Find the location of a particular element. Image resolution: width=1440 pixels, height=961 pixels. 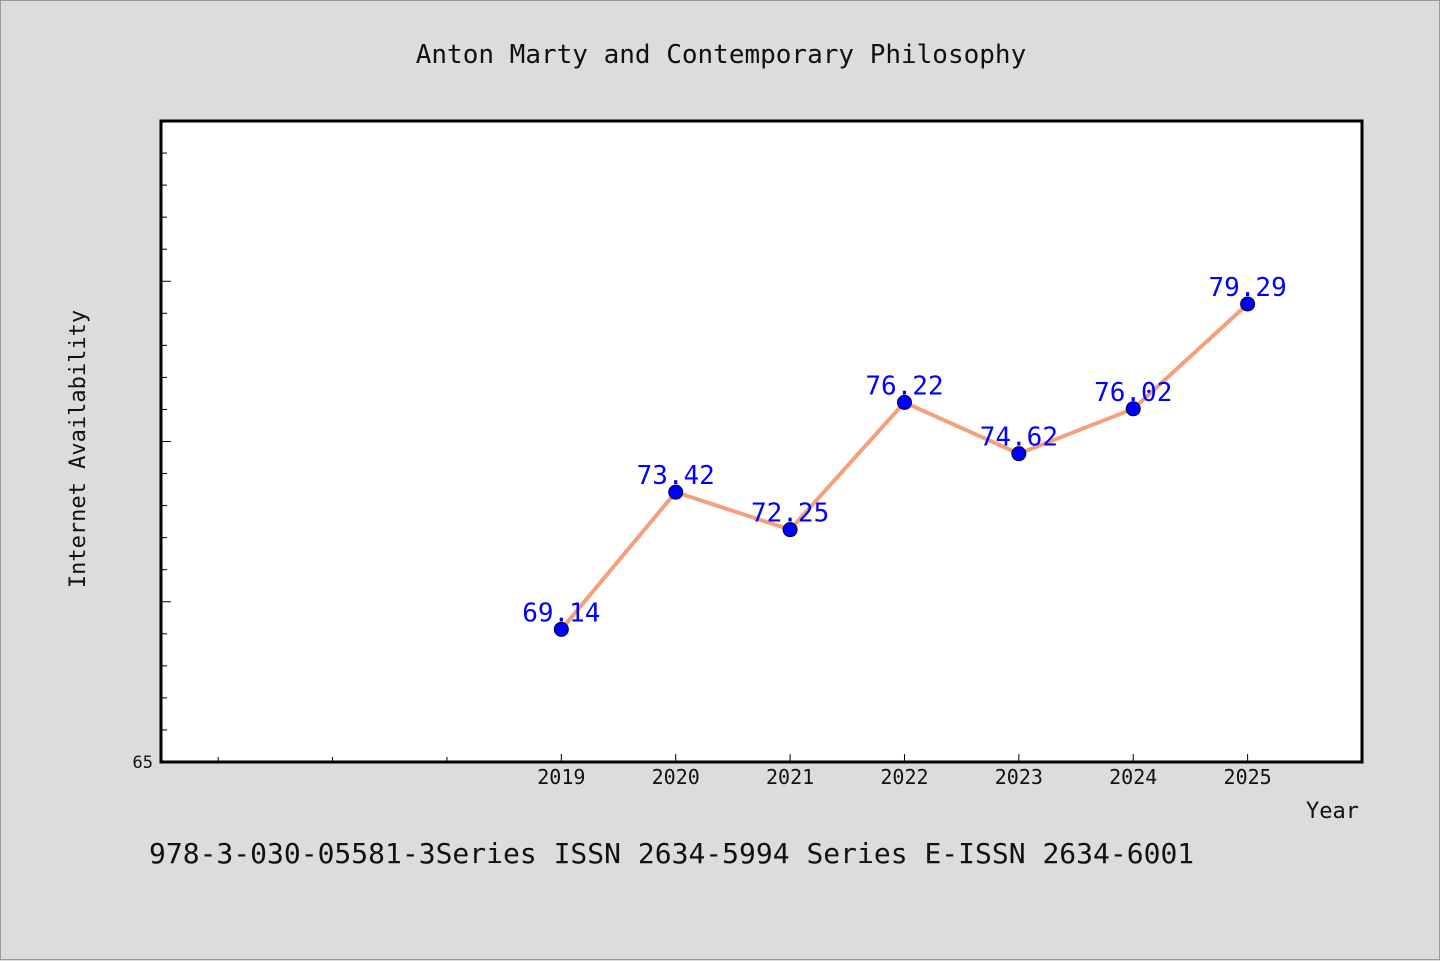

x-tick-label: 2024 is located at coordinates (1133, 777).